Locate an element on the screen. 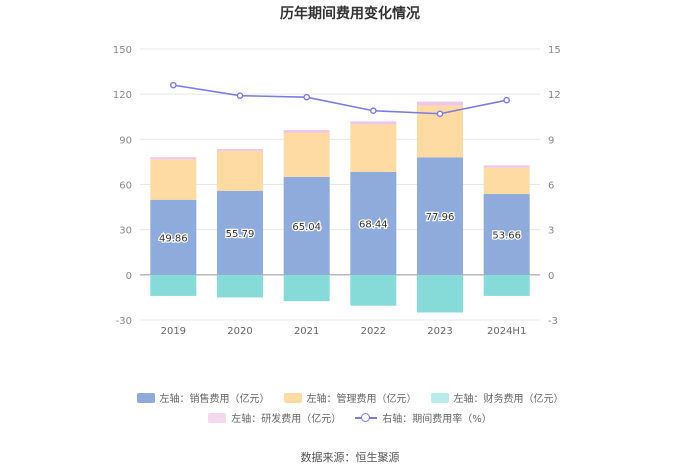 Image resolution: width=700 pixels, height=474 pixels. data-source: 数据来源：恒生聚源 is located at coordinates (350, 457).